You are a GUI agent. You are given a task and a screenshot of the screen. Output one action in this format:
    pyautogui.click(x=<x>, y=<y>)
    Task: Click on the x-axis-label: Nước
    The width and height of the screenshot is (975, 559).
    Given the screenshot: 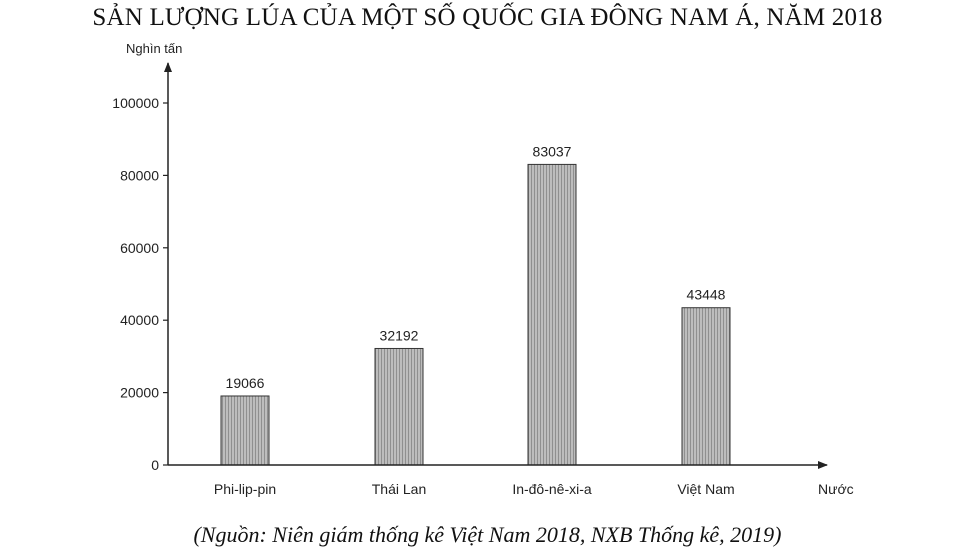 What is the action you would take?
    pyautogui.click(x=836, y=489)
    